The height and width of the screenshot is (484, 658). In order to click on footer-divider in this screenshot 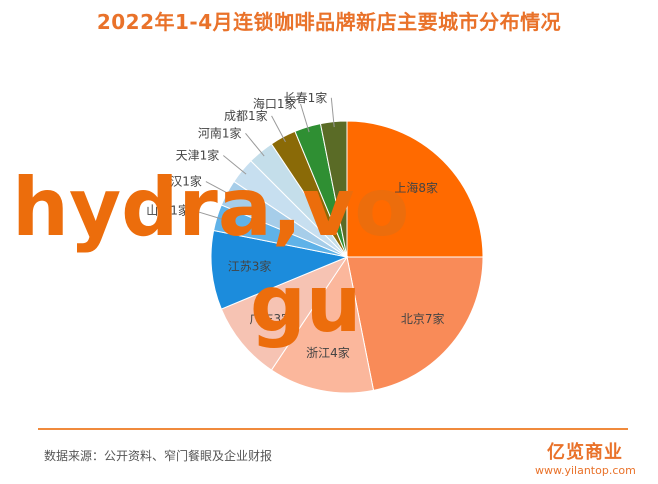, I will do `click(333, 429)`.